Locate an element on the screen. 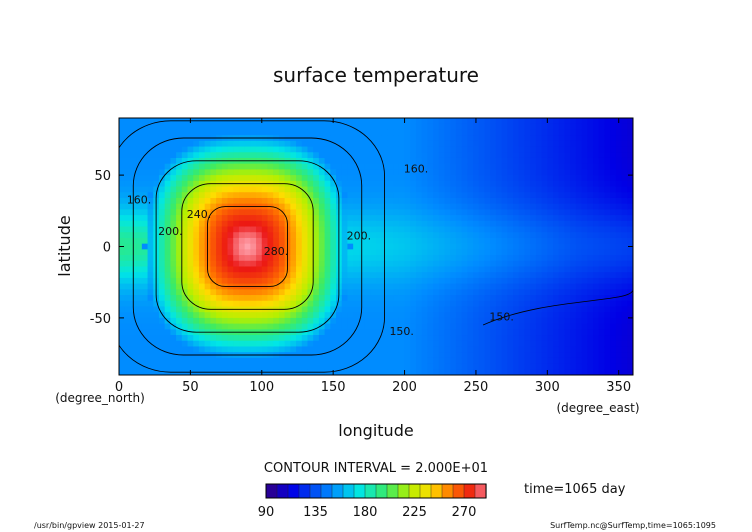 The image size is (752, 532). colorbar-tick-label: 135 is located at coordinates (315, 512).